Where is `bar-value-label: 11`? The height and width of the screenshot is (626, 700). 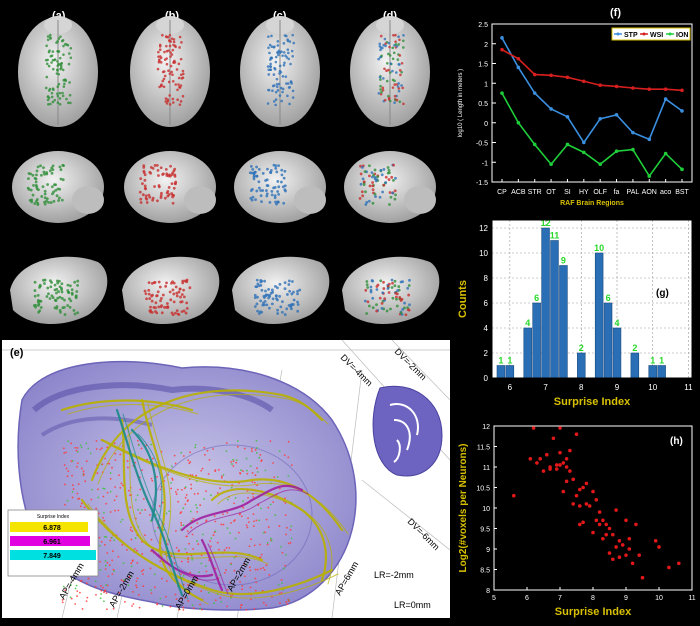
bar-value-label: 11 is located at coordinates (555, 236).